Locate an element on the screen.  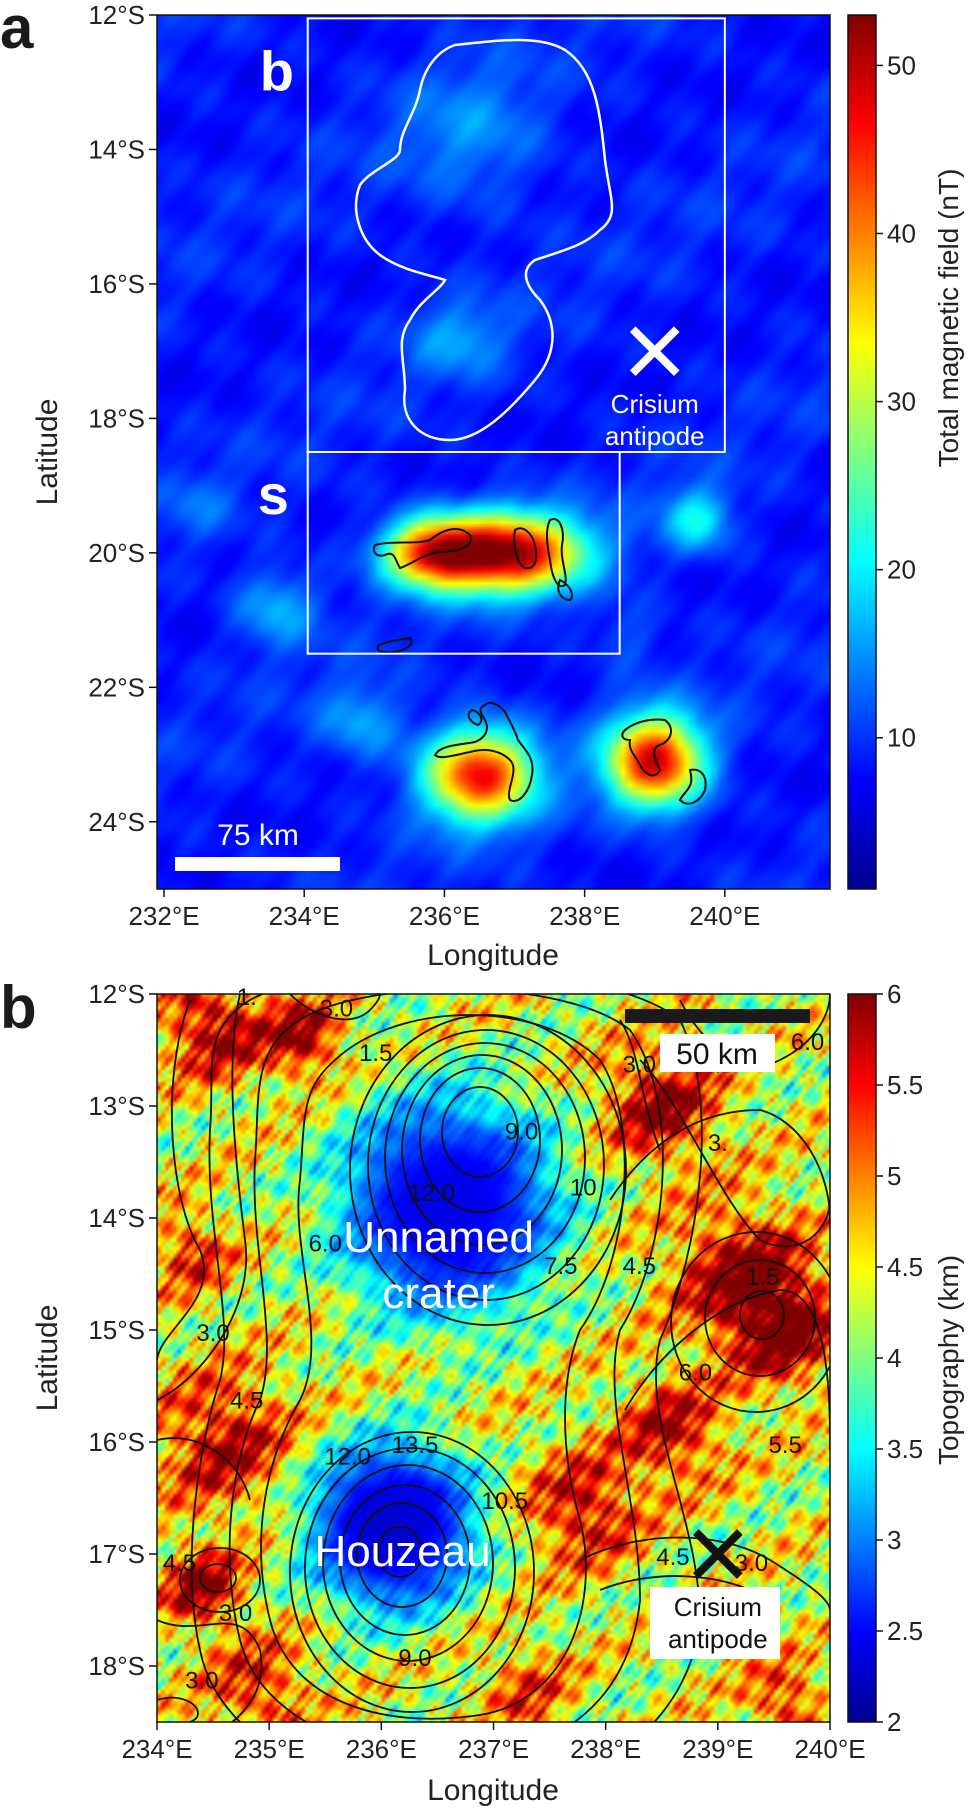
panel-a-marker-label-line1: Crisium is located at coordinates (655, 404).